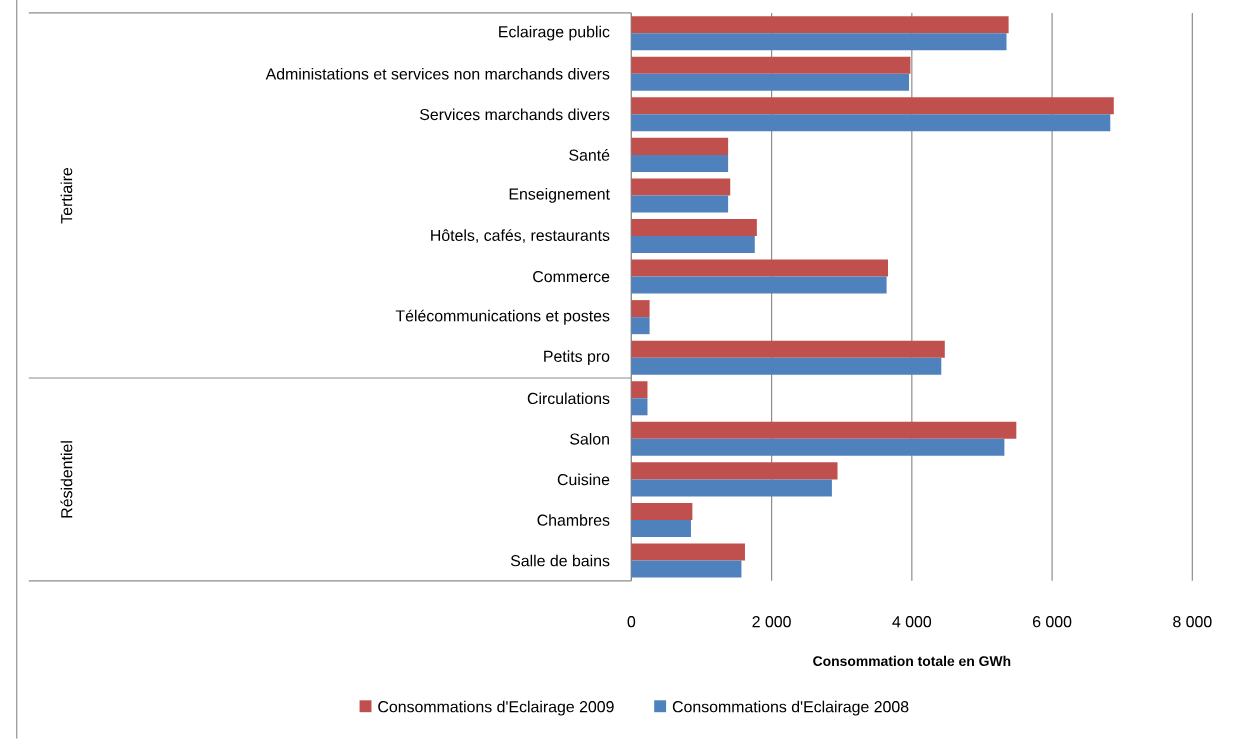  What do you see at coordinates (502, 317) in the screenshot?
I see `y-tick-label: Télécommunications et postes` at bounding box center [502, 317].